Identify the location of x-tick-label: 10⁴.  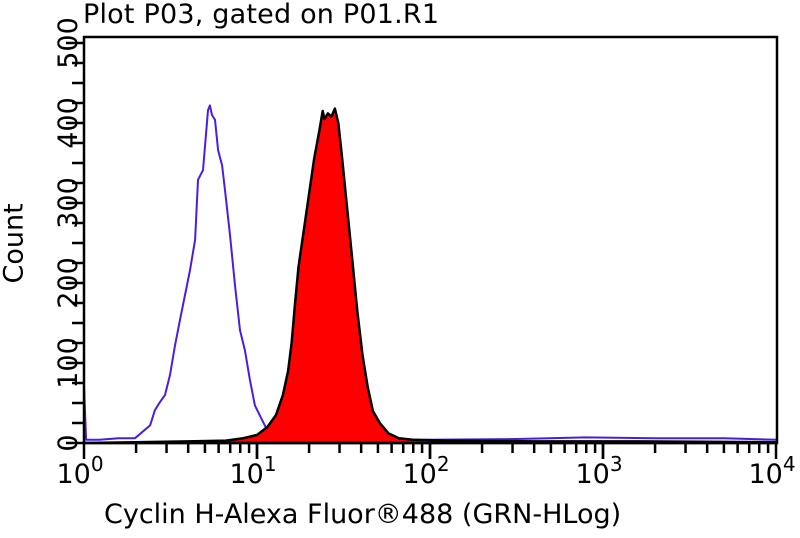
(771, 471).